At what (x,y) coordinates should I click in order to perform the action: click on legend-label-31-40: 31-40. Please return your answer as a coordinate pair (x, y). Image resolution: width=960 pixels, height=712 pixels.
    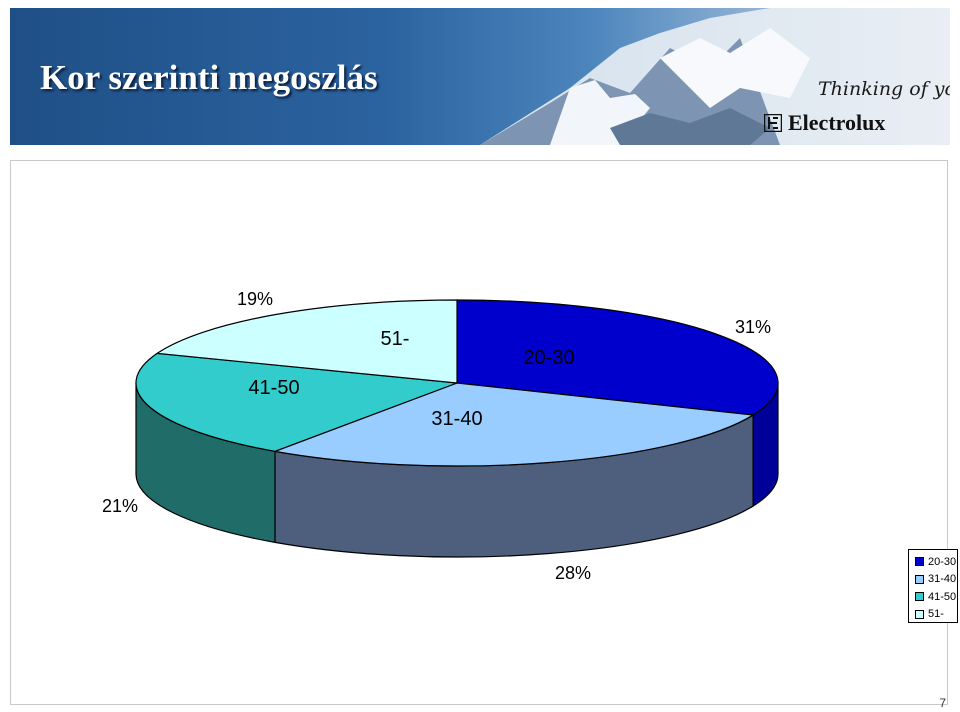
    Looking at the image, I should click on (942, 579).